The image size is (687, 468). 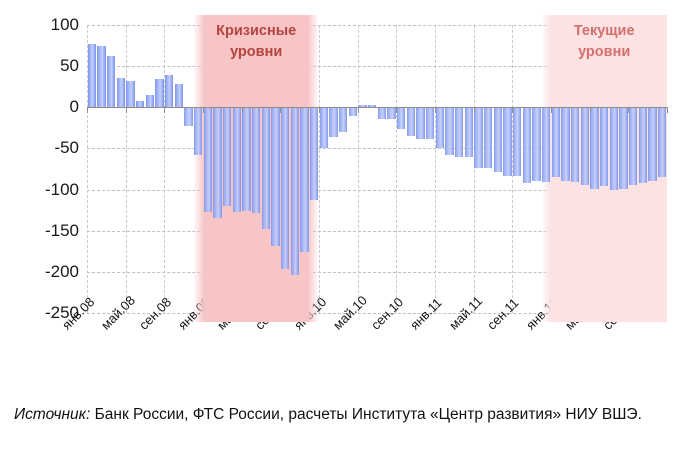 What do you see at coordinates (52, 414) in the screenshot?
I see `source-prefix: Источник:` at bounding box center [52, 414].